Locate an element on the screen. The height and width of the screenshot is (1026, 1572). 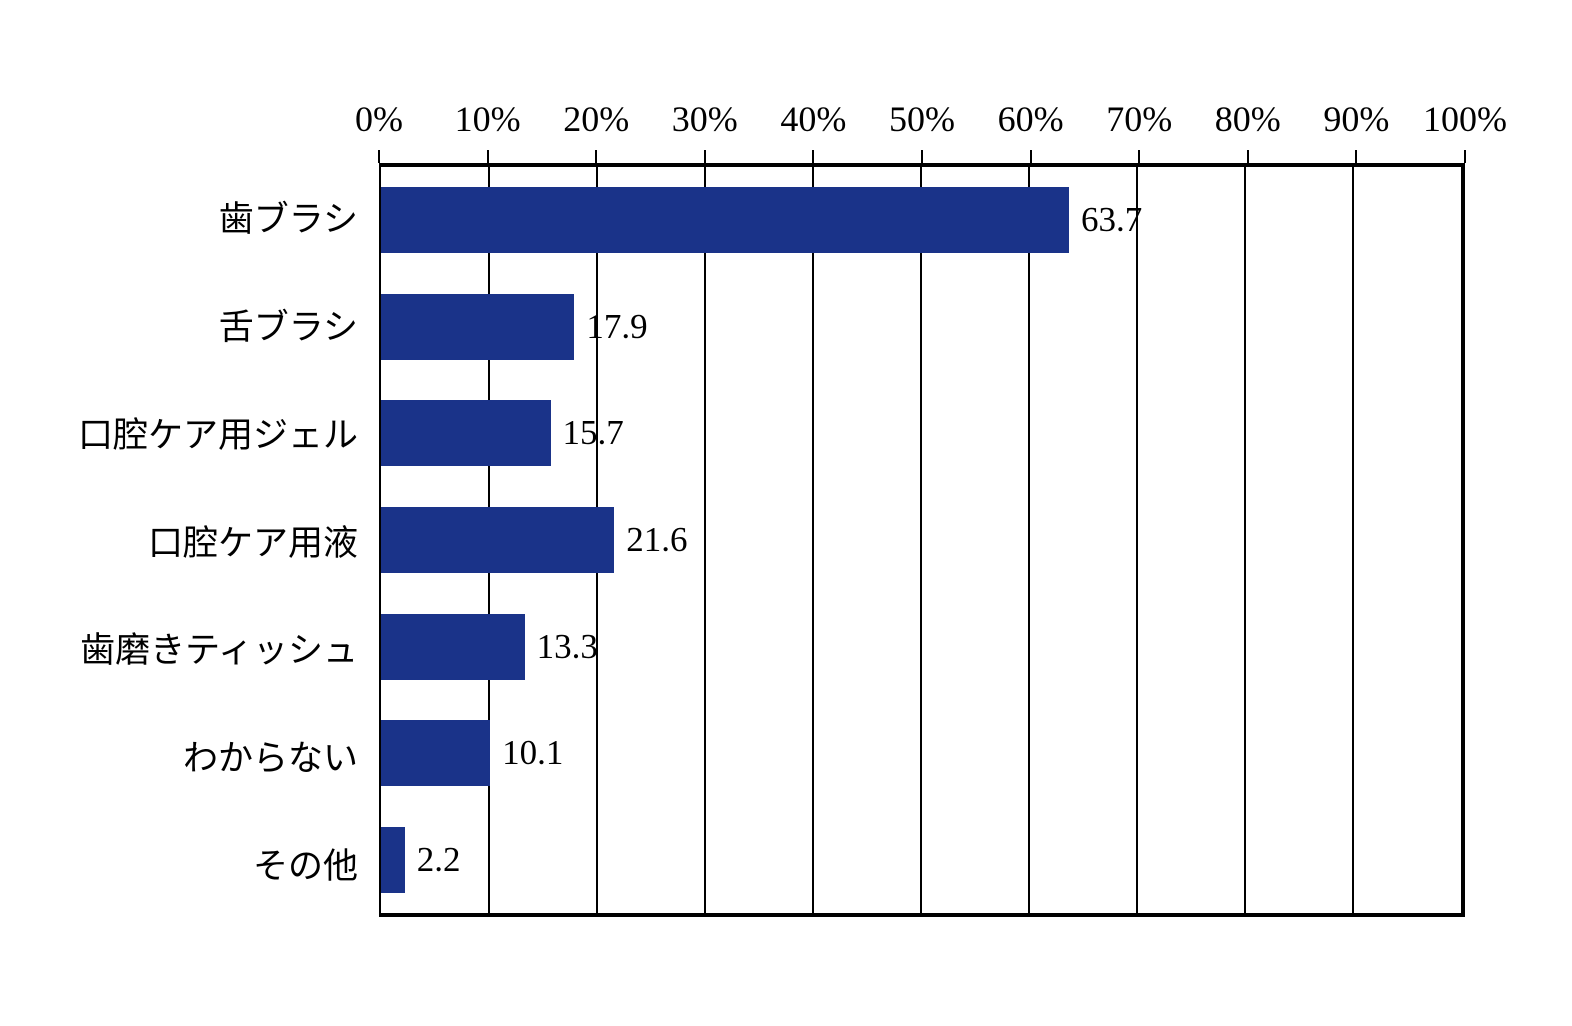
category-label: わからない is located at coordinates (270, 758).